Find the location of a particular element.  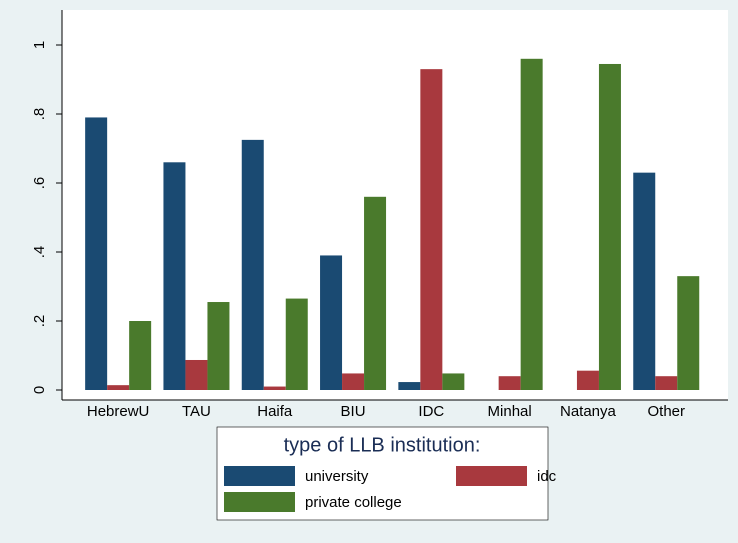

y-tick-label: .2 is located at coordinates (39, 321).